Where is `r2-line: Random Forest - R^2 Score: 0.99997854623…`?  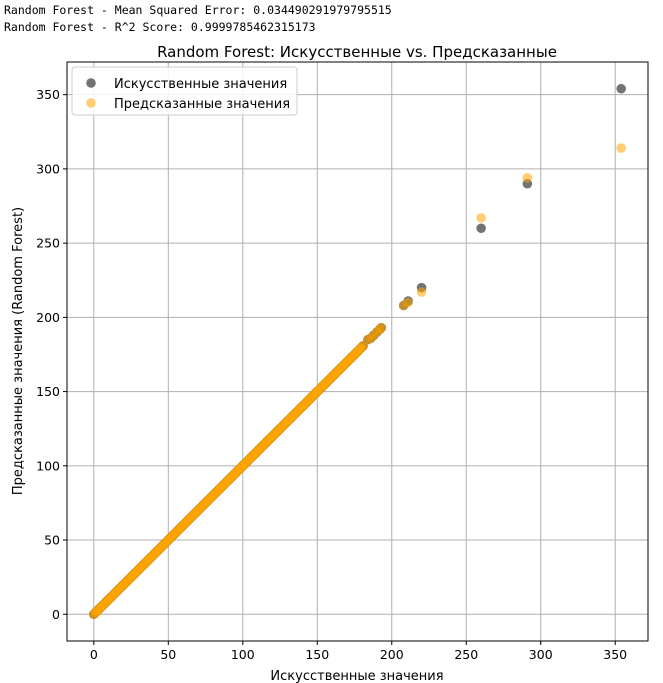 r2-line: Random Forest - R^2 Score: 0.99997854623… is located at coordinates (160, 27).